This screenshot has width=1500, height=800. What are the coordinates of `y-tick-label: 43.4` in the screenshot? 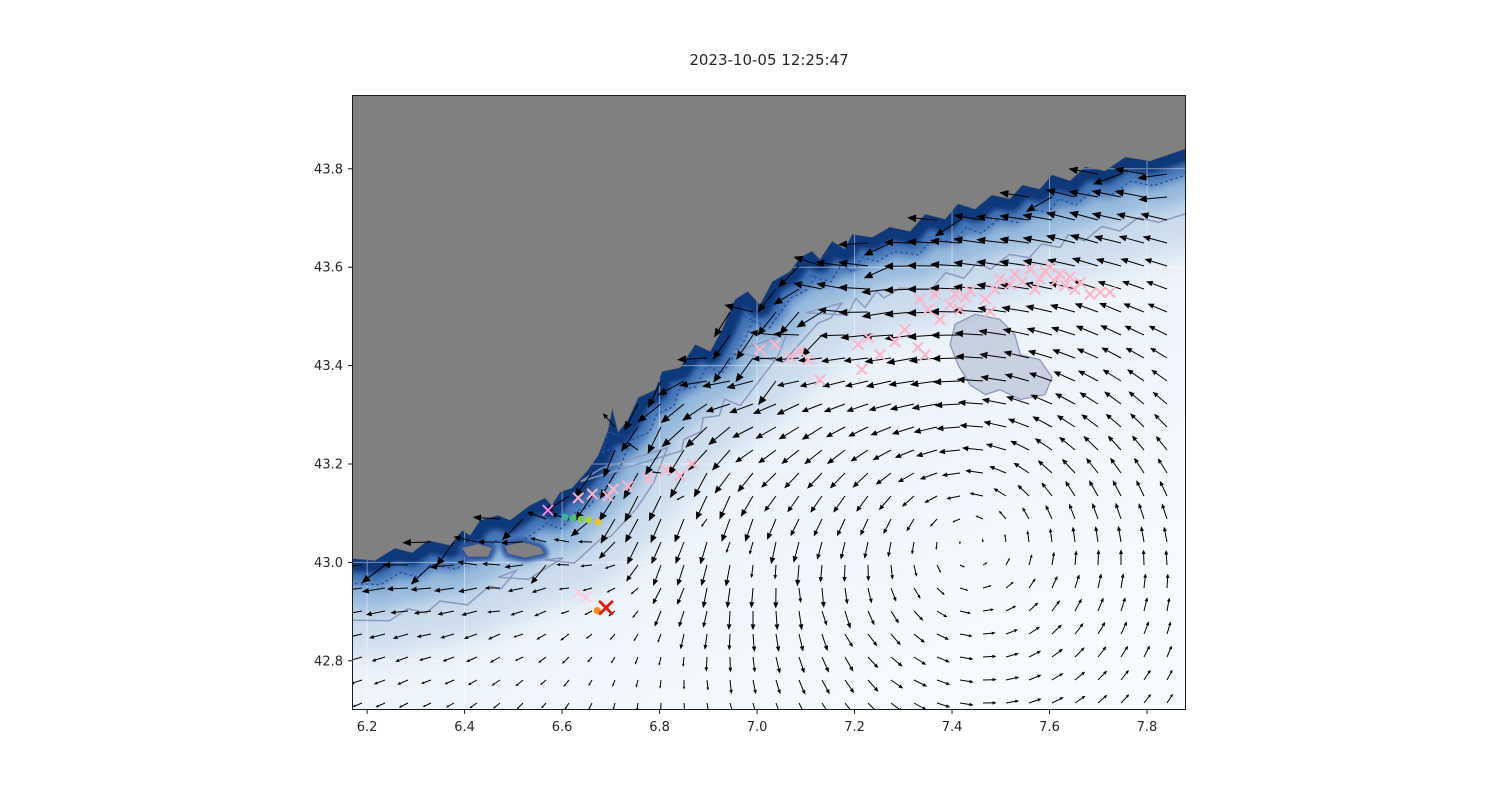 It's located at (328, 366).